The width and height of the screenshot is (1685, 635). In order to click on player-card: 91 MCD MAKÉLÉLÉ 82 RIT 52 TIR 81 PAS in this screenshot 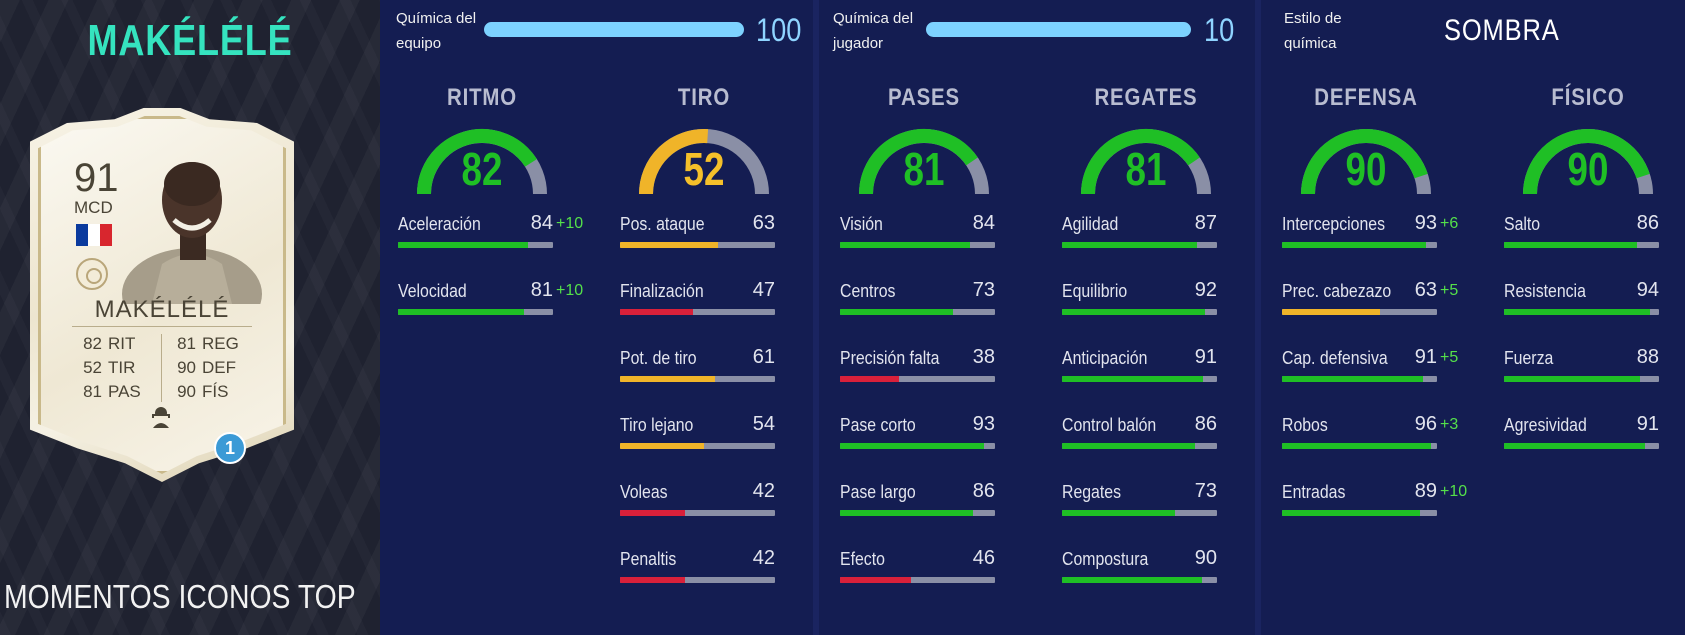, I will do `click(162, 295)`.